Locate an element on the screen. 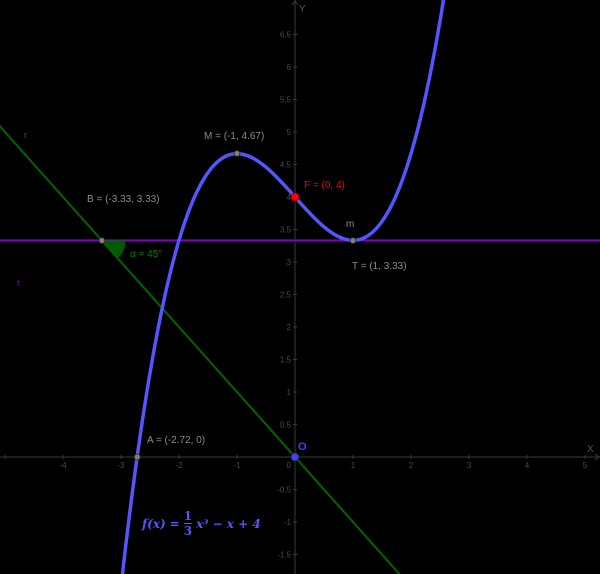 This screenshot has width=600, height=574. function-formula: f(x) = 1 3 x³ − x + 4 is located at coordinates (201, 523).